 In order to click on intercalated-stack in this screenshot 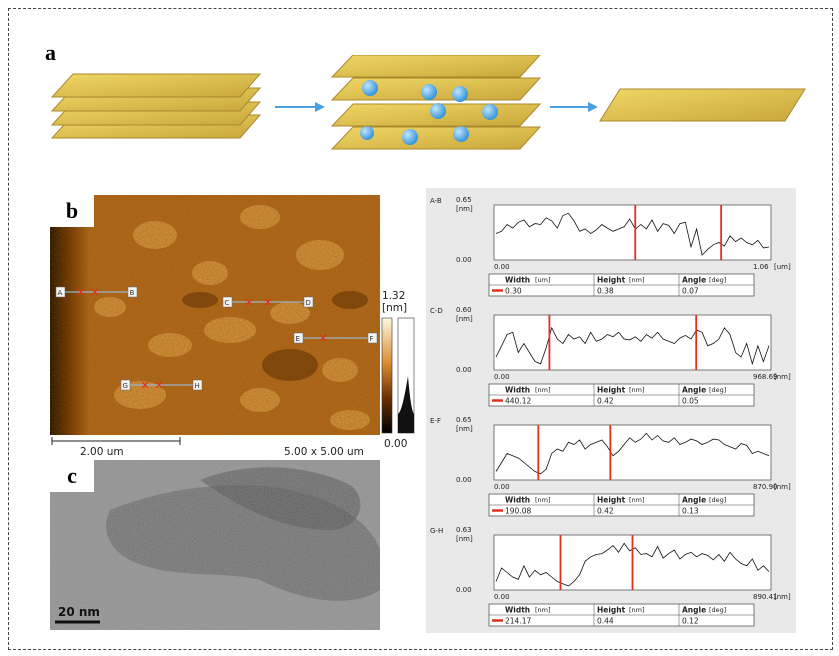, I will do `click(436, 102)`.